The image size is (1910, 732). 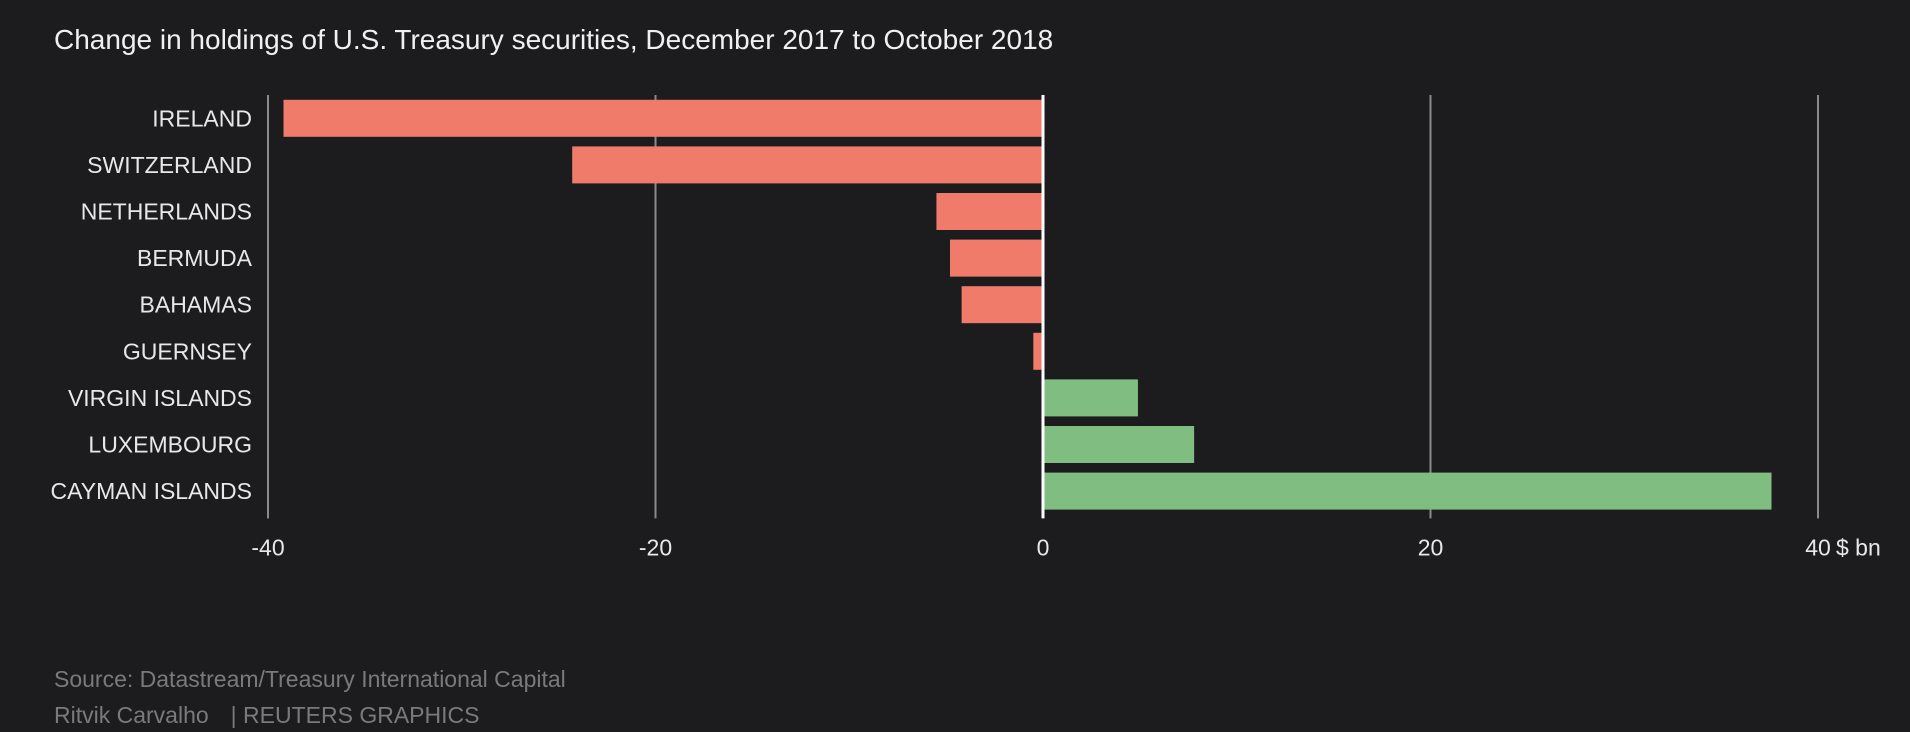 I want to click on category-label: GUERNSEY, so click(x=187, y=351).